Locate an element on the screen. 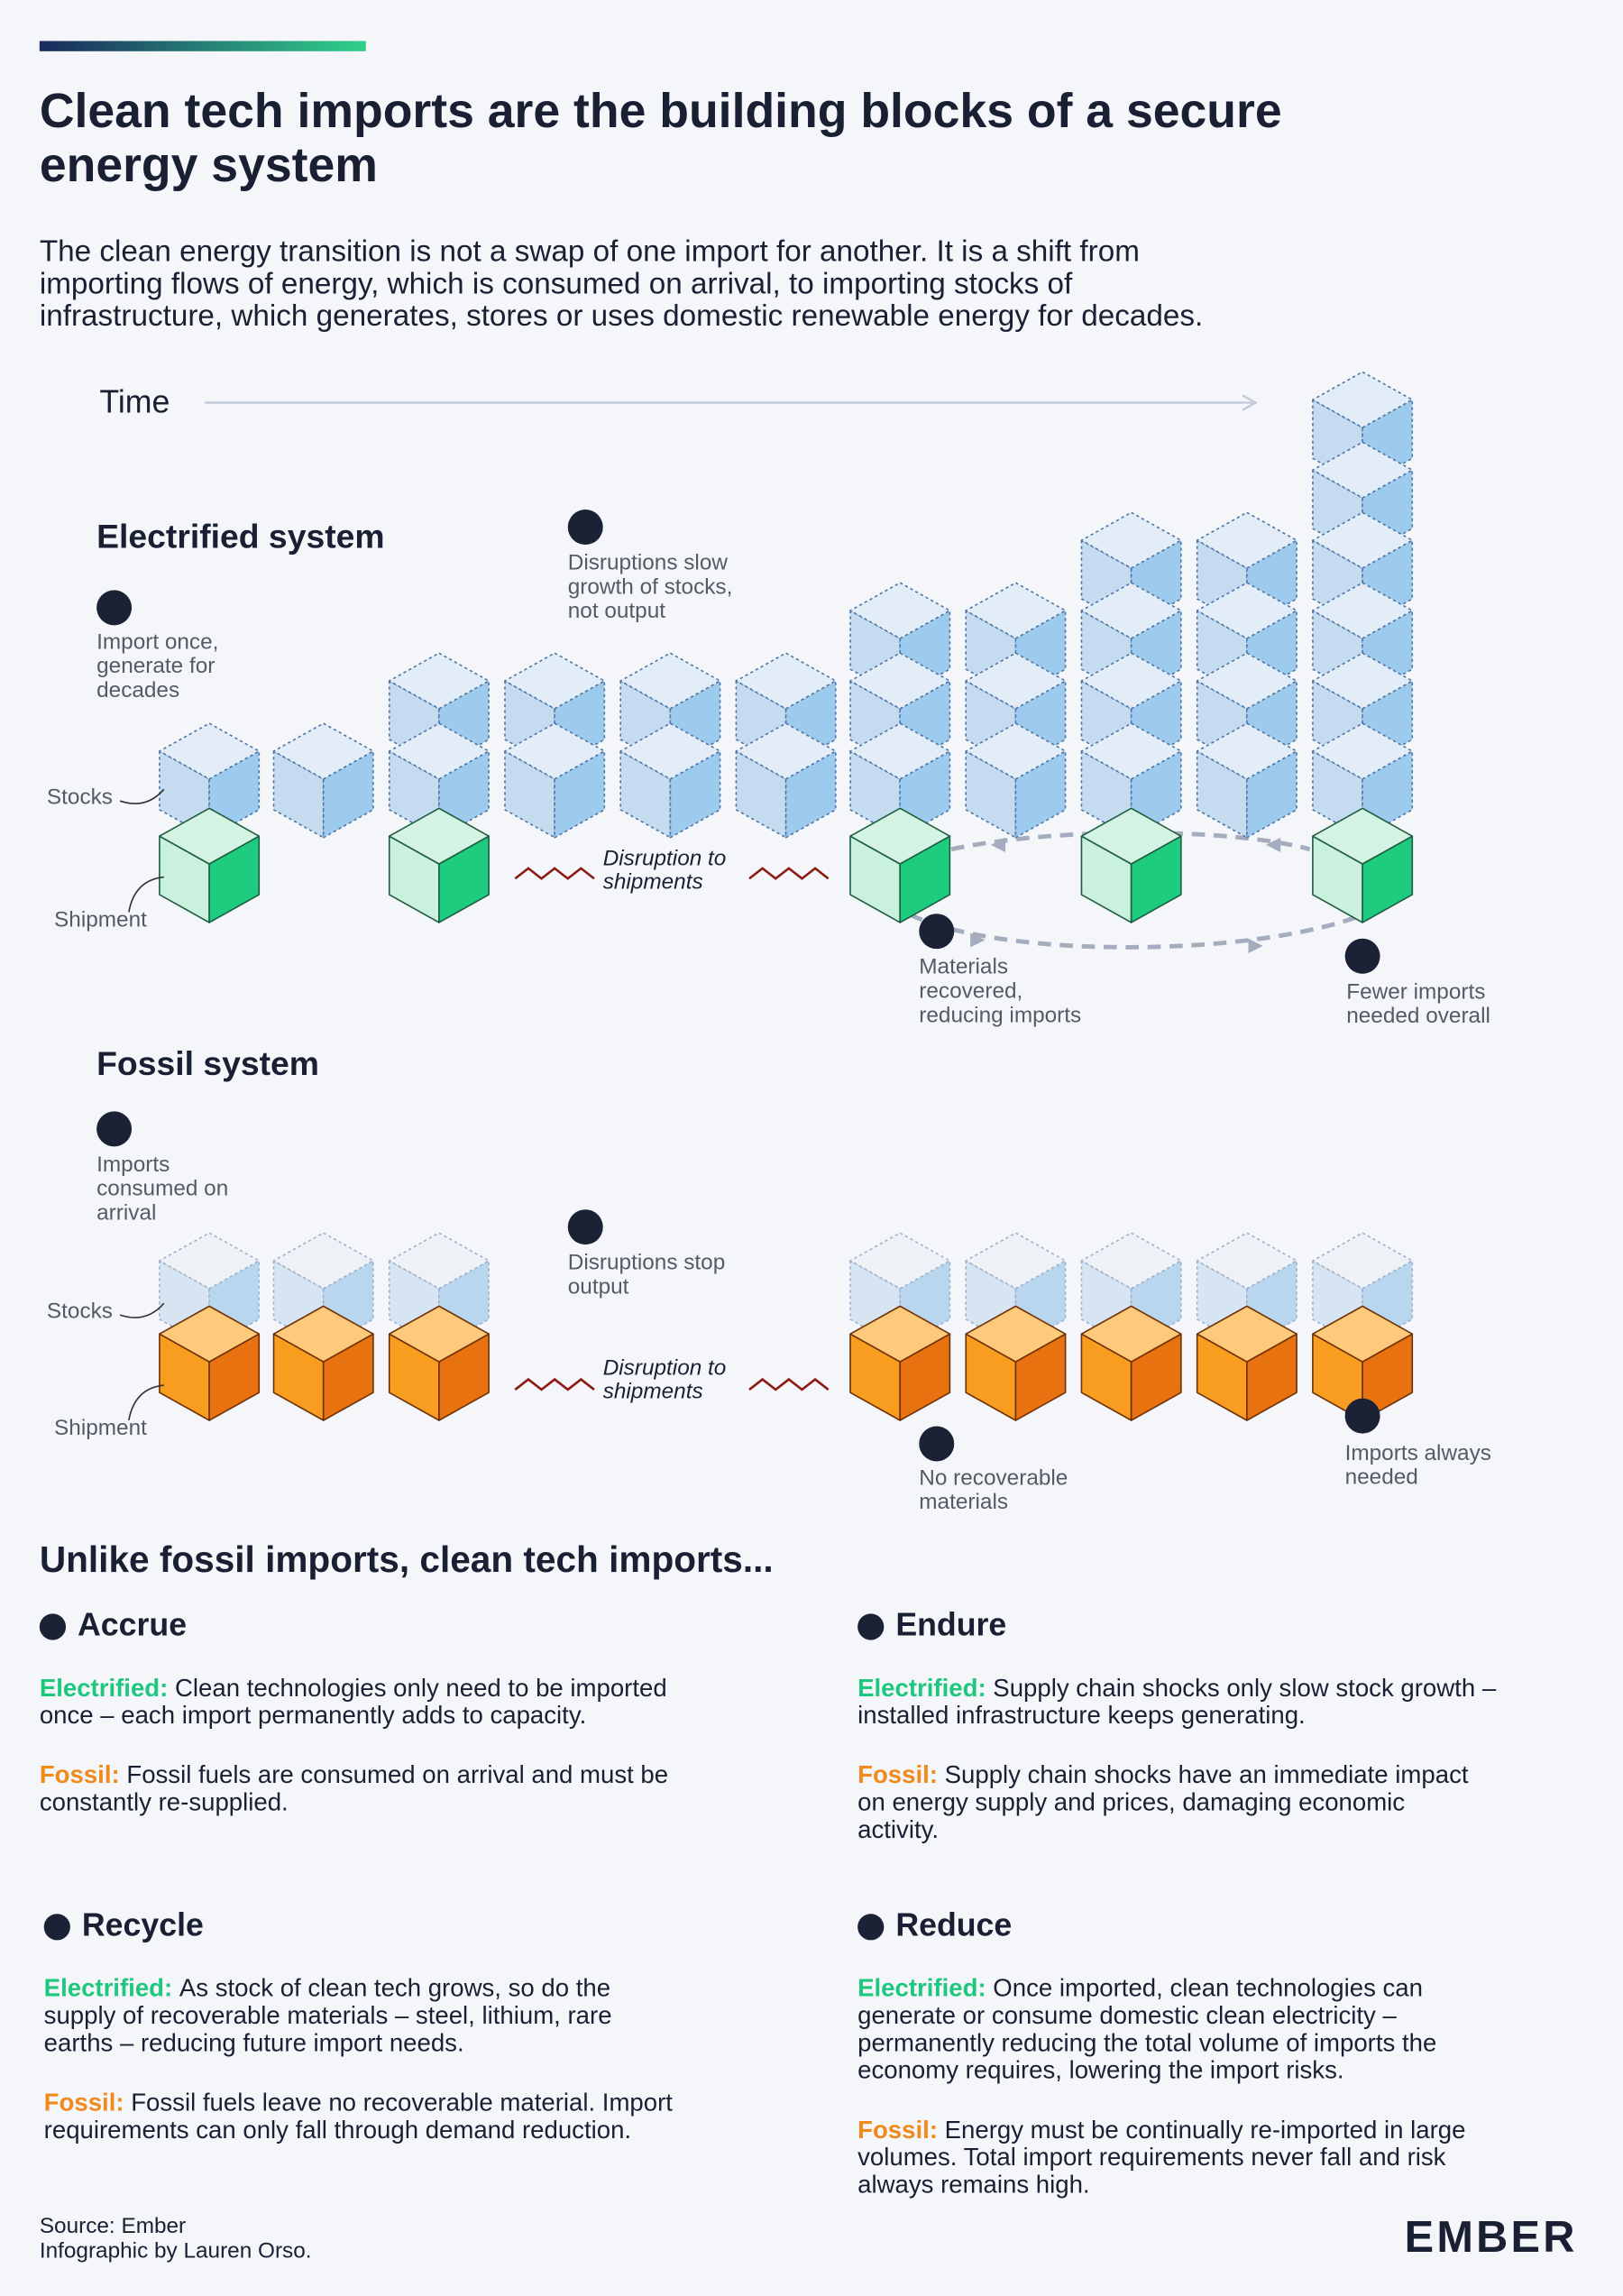 This screenshot has height=2296, width=1623. step-text: recovered, is located at coordinates (970, 991).